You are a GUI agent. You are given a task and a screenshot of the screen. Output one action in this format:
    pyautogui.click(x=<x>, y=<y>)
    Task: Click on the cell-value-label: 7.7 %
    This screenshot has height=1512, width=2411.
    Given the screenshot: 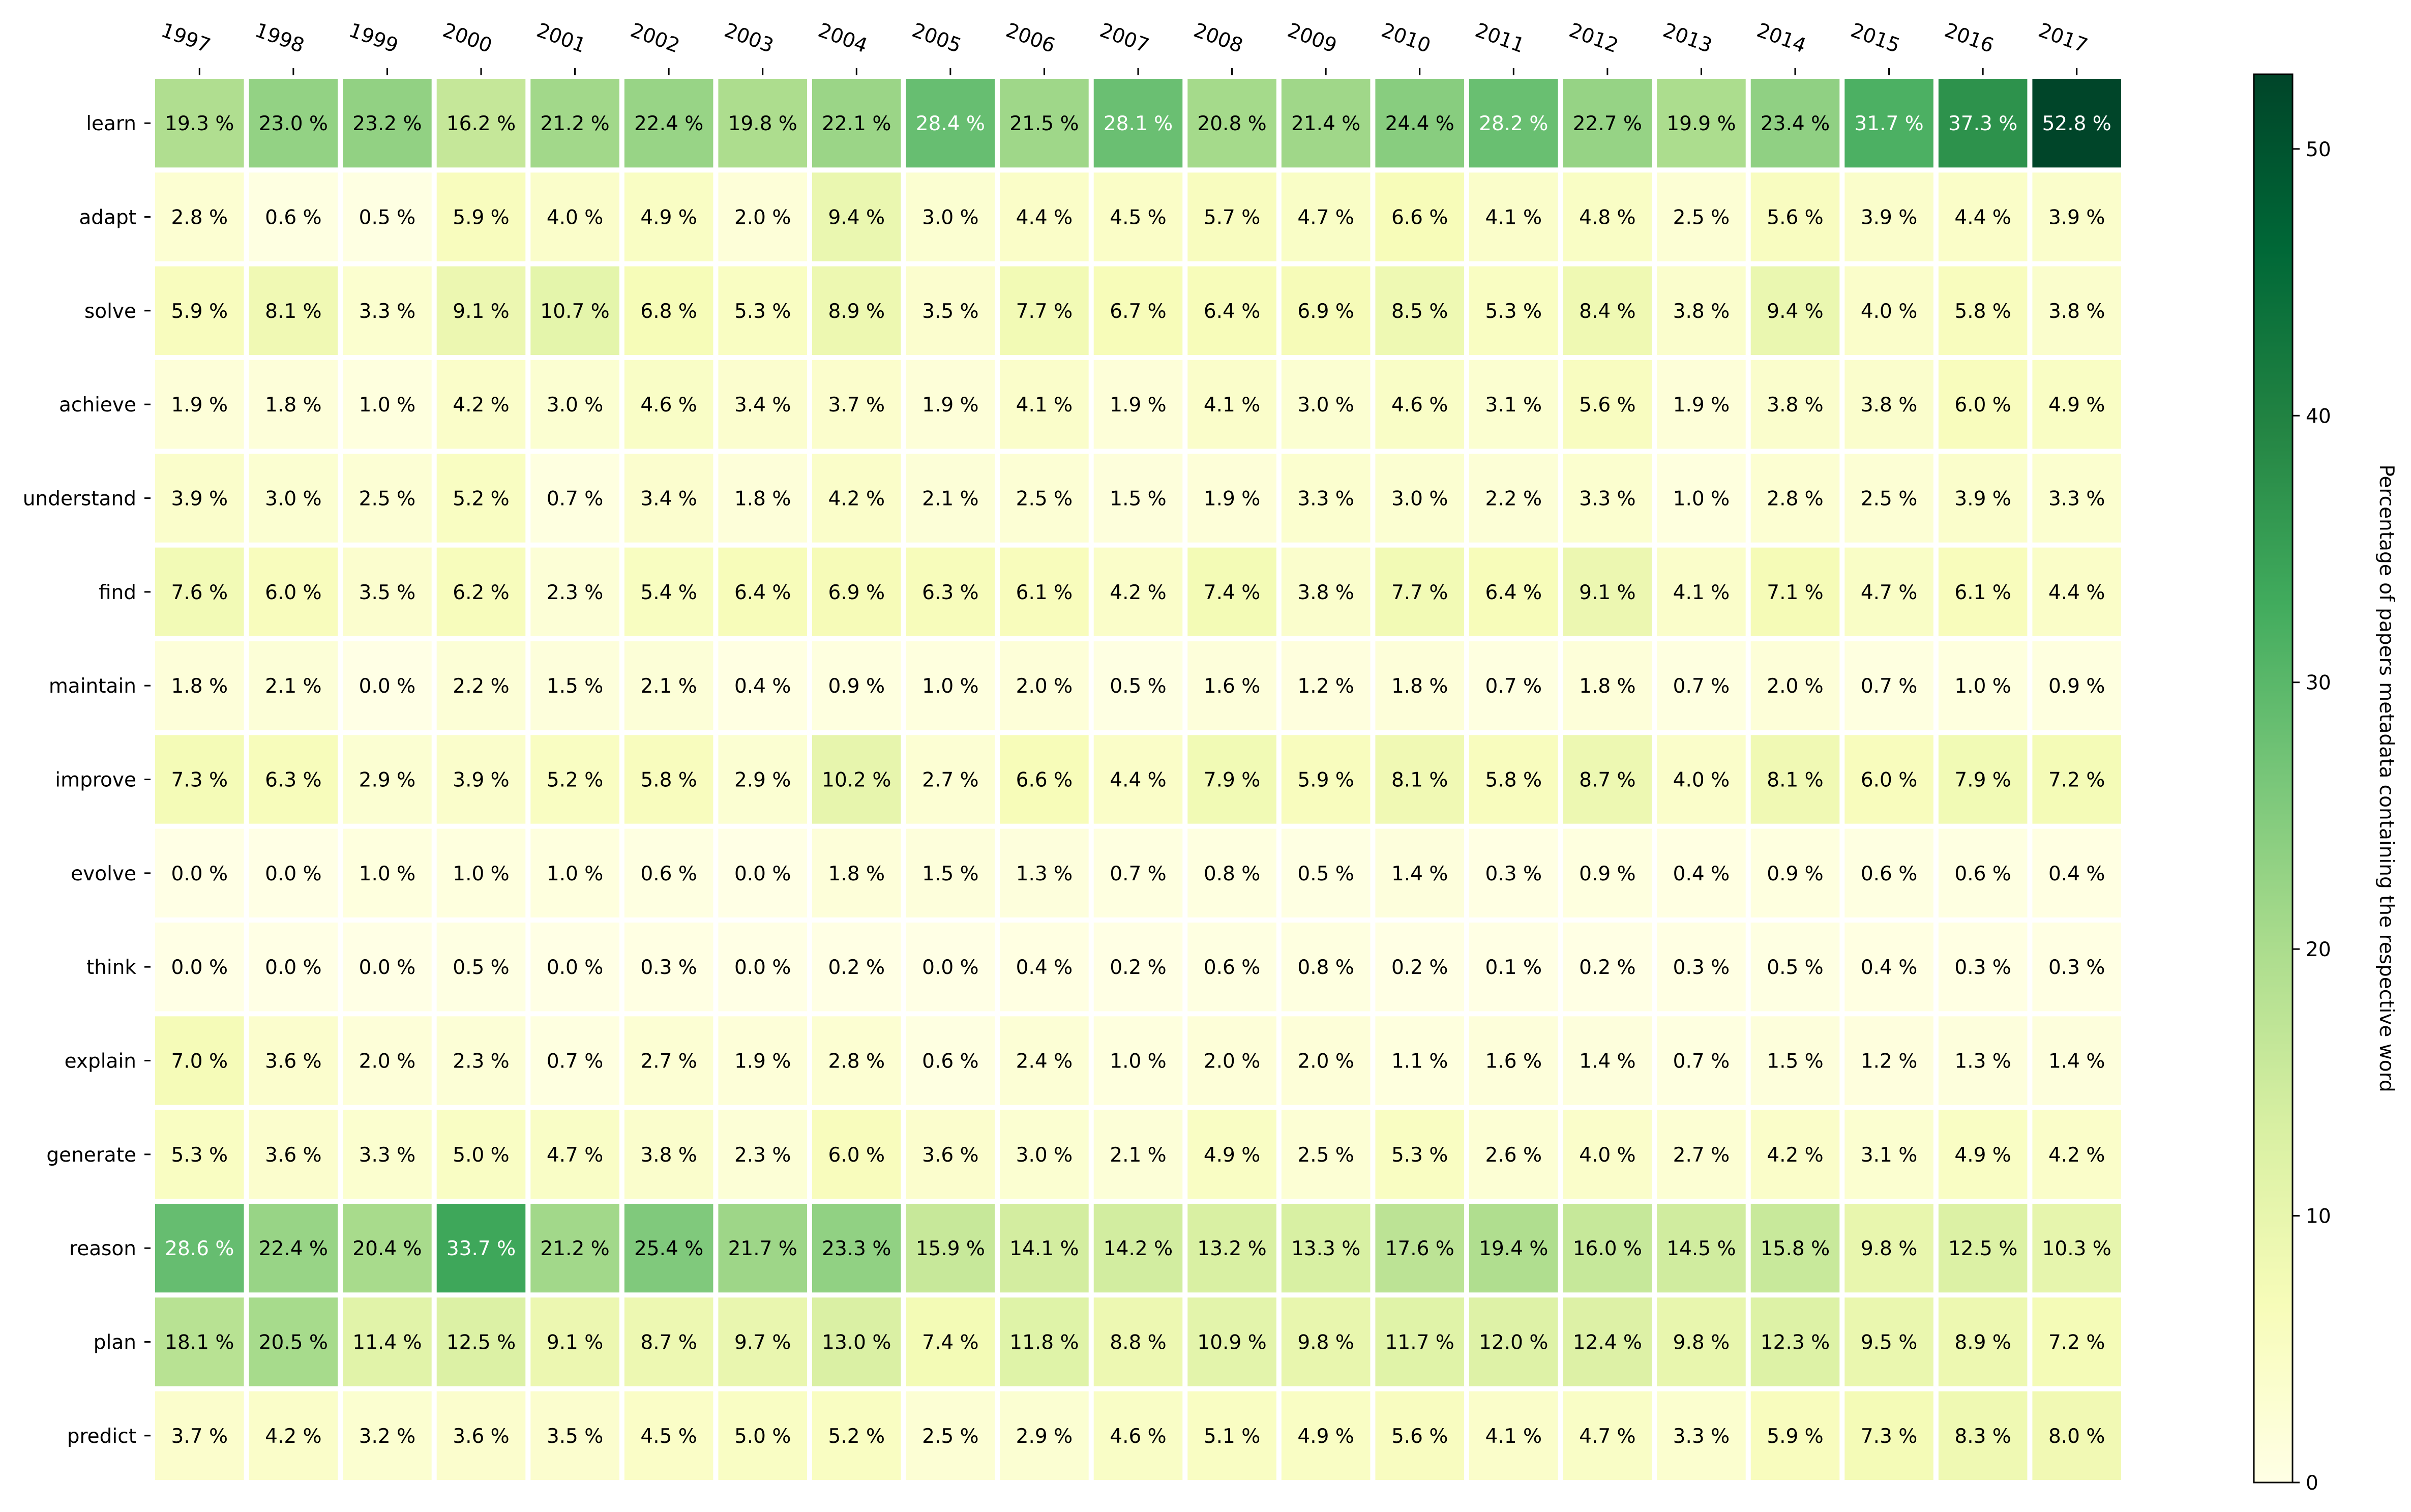 What is the action you would take?
    pyautogui.click(x=1419, y=592)
    